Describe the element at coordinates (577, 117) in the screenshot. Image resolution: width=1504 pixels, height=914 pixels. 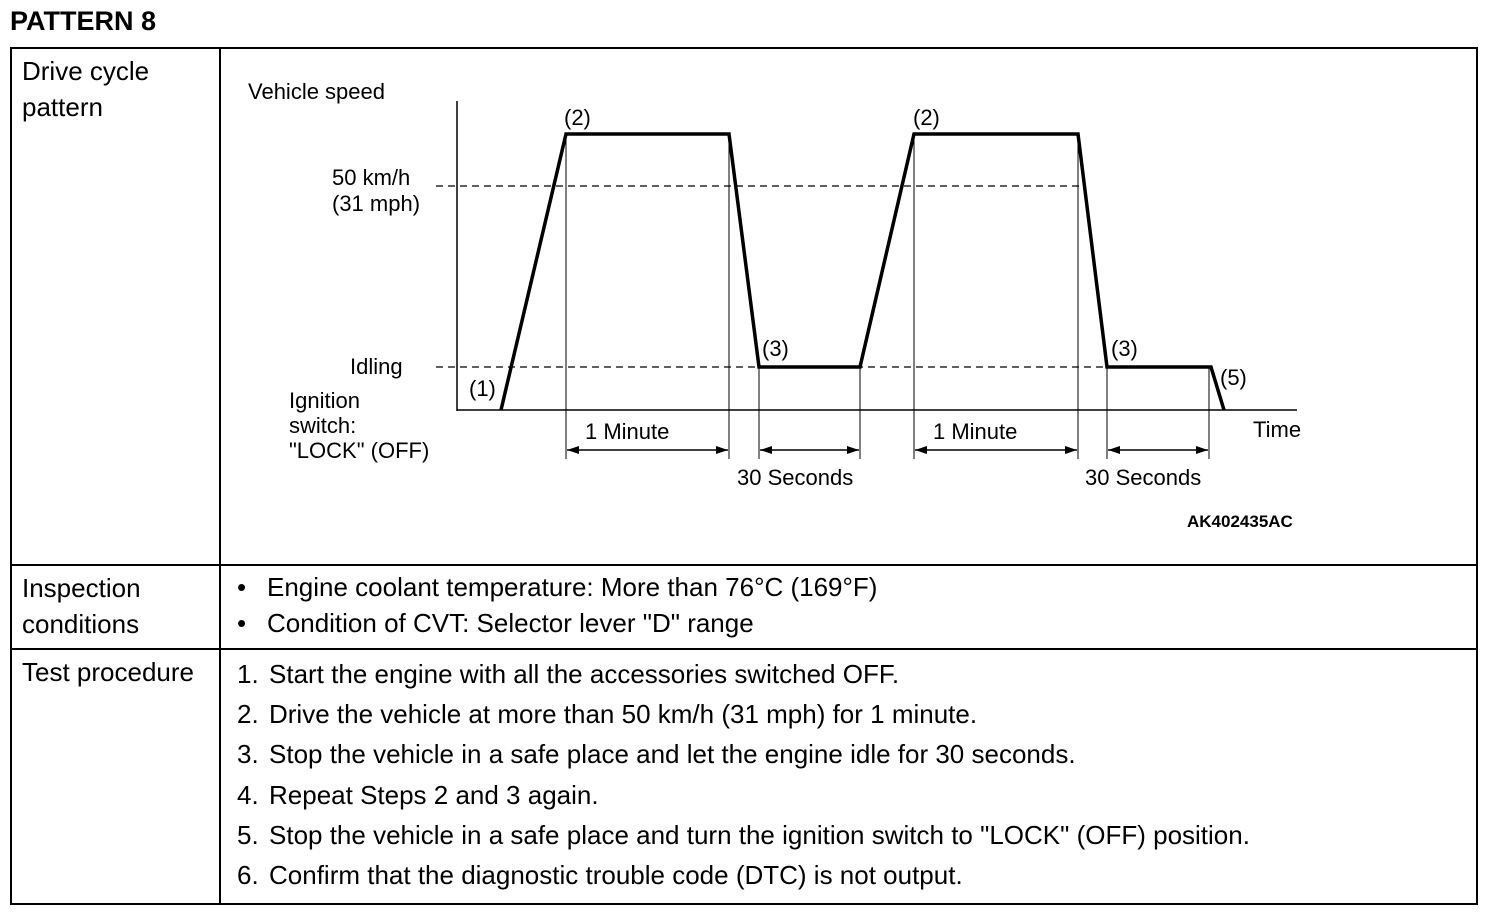
I see `marker-2a: (2)` at that location.